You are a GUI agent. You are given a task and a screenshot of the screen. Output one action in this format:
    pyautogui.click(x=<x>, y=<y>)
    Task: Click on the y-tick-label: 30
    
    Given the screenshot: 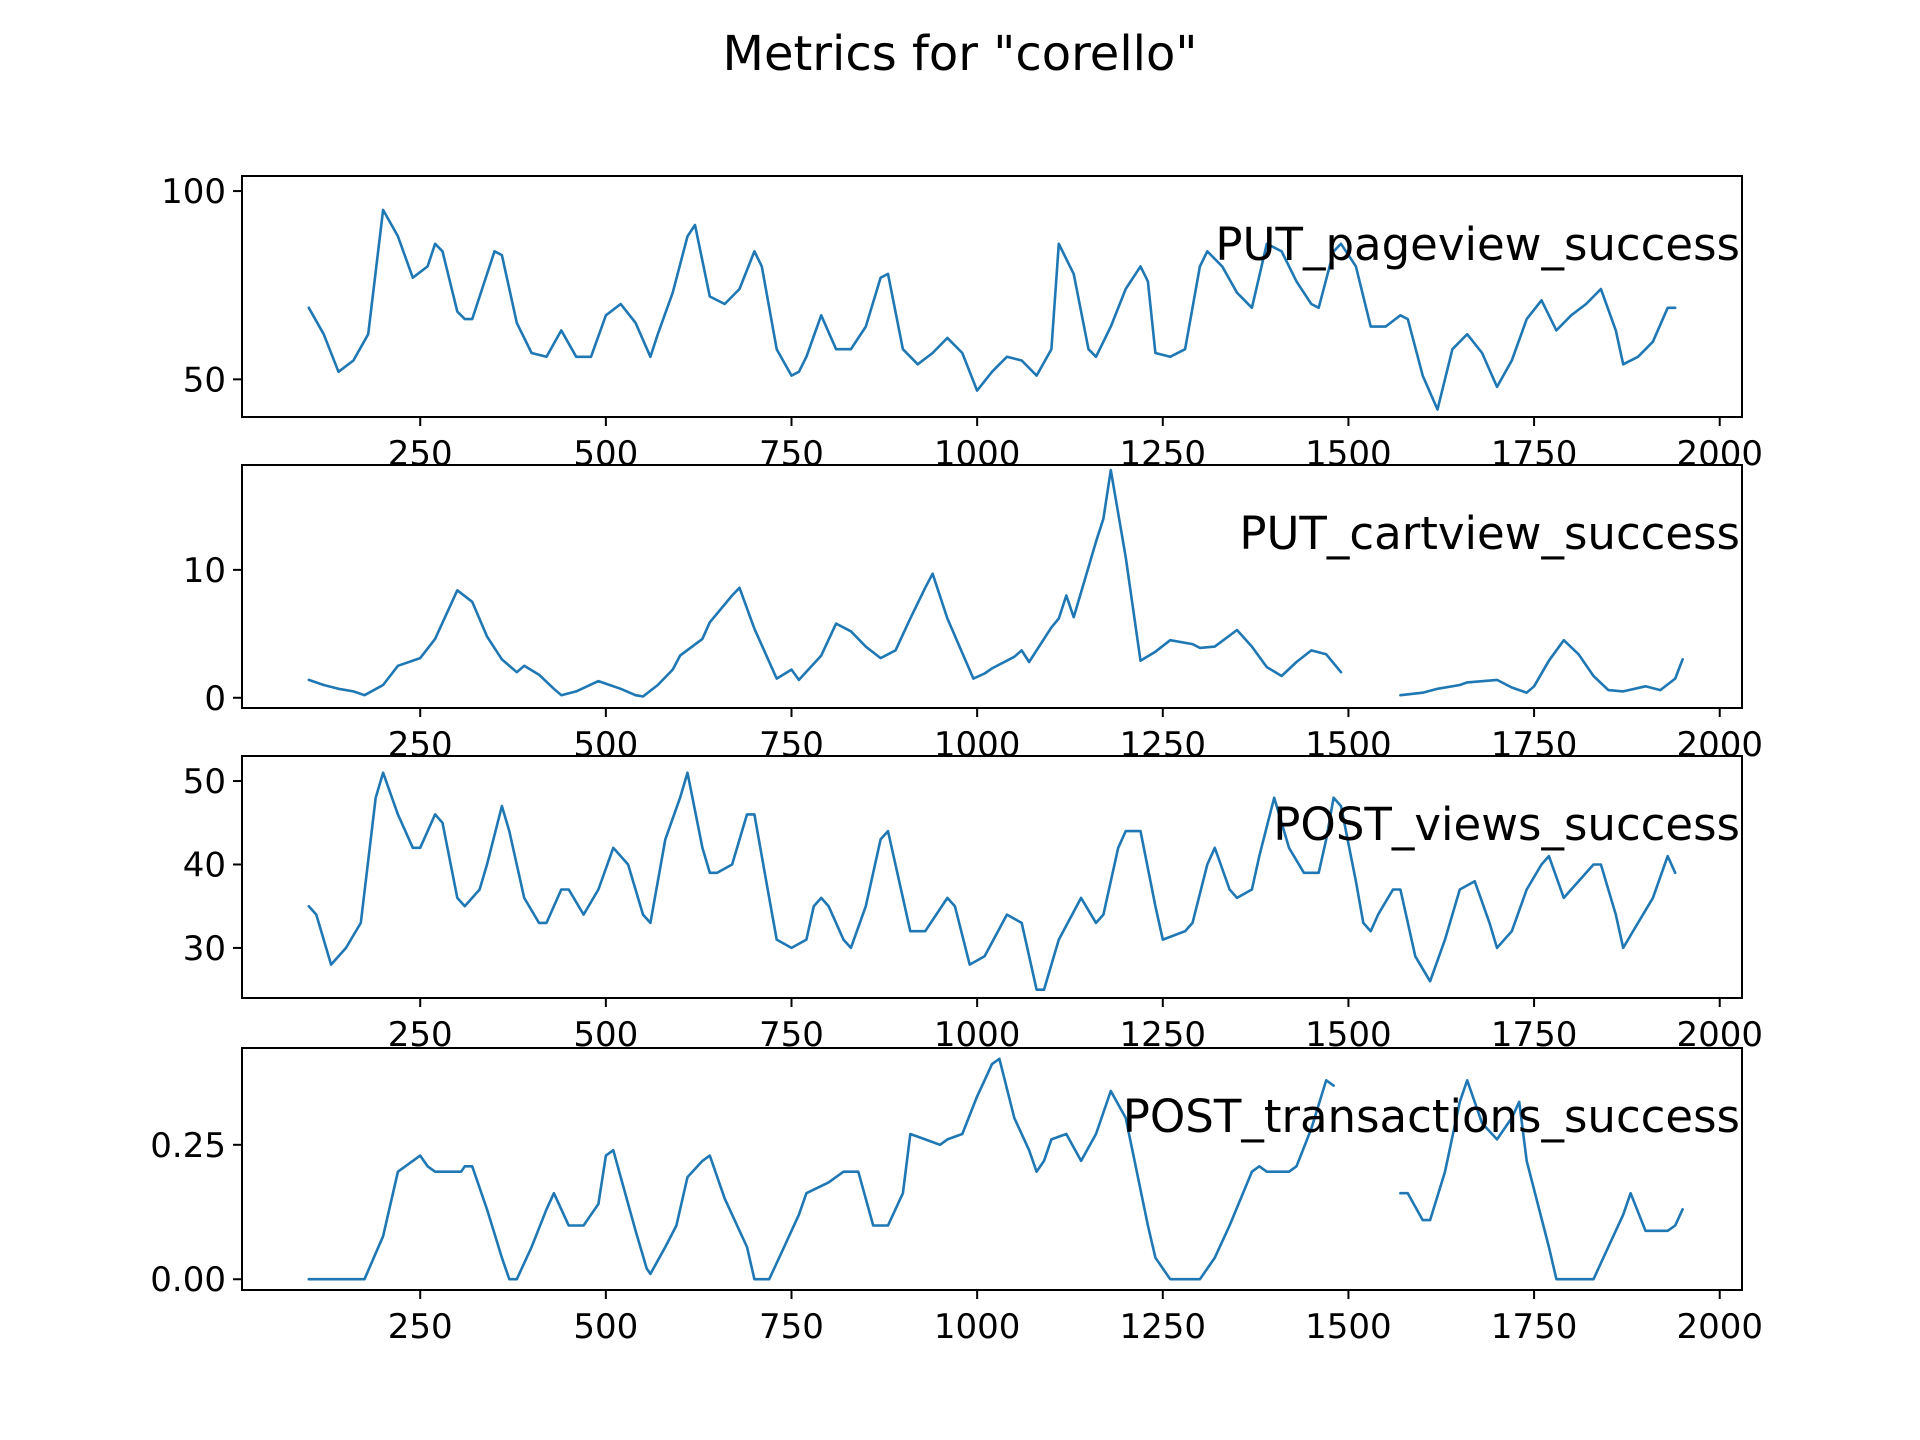 What is the action you would take?
    pyautogui.click(x=204, y=949)
    